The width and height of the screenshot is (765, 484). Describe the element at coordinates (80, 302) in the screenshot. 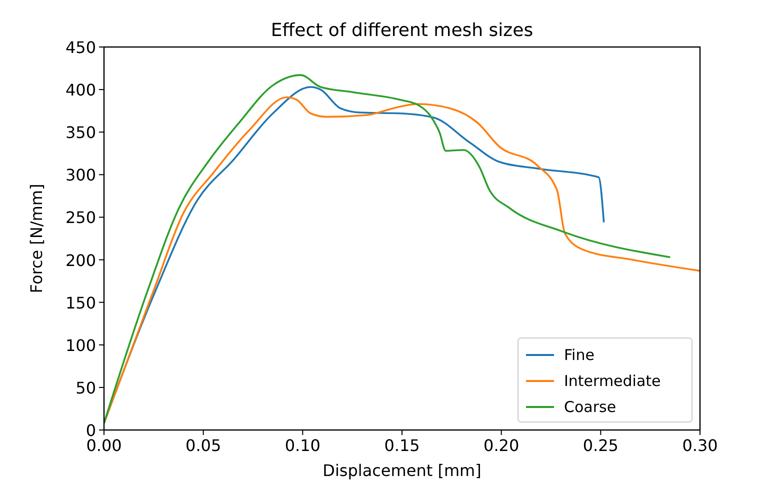

I see `y-tick-label: 150` at that location.